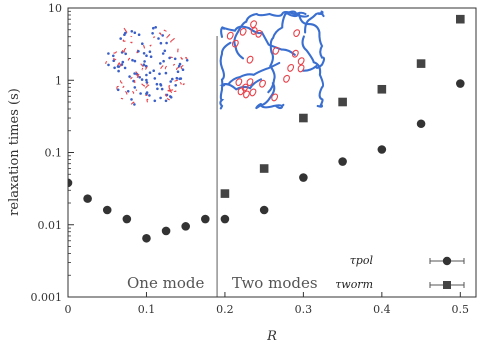  What do you see at coordinates (165, 283) in the screenshot?
I see `region-label-one-mode: One mode` at bounding box center [165, 283].